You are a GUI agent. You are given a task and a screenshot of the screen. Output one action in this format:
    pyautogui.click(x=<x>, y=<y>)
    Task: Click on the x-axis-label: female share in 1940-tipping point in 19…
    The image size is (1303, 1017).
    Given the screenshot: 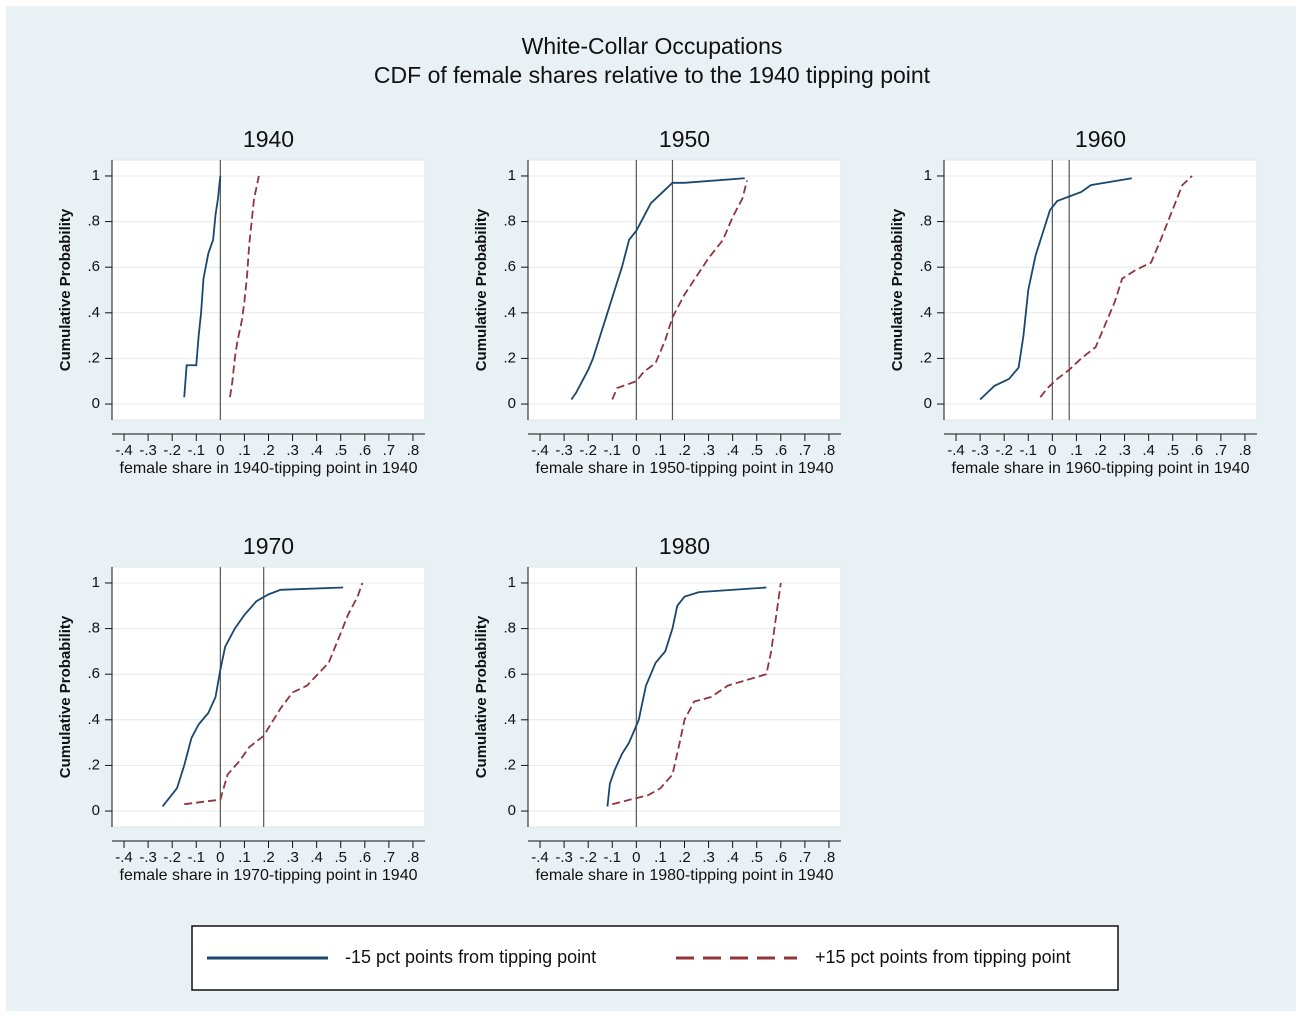 What is the action you would take?
    pyautogui.click(x=269, y=468)
    